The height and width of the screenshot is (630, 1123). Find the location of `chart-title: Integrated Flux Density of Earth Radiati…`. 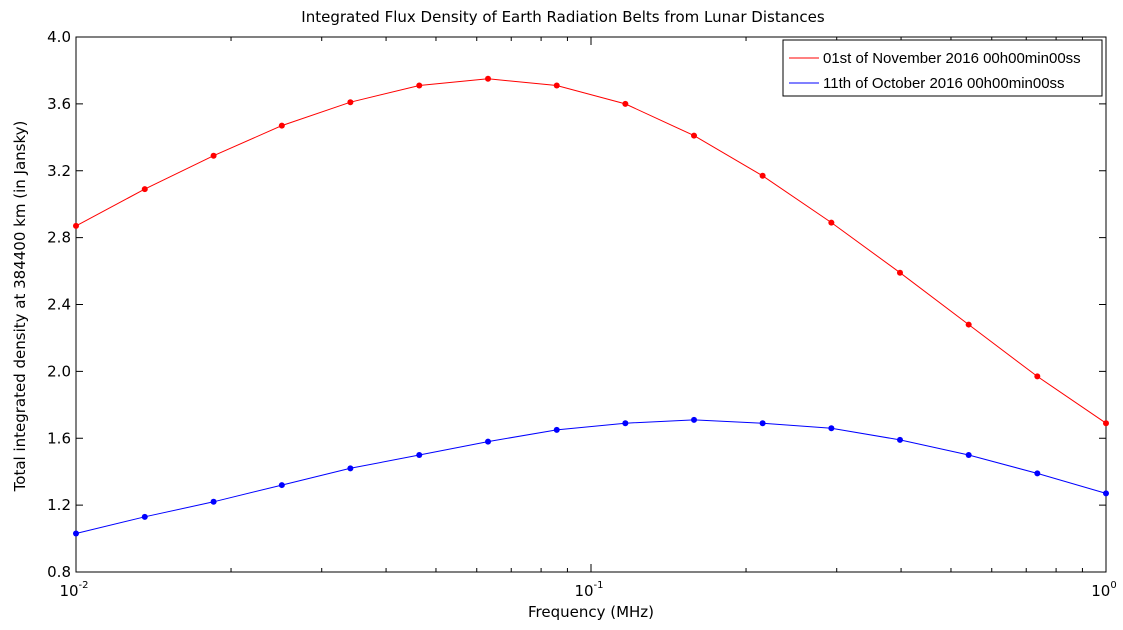

chart-title: Integrated Flux Density of Earth Radiati… is located at coordinates (563, 17).